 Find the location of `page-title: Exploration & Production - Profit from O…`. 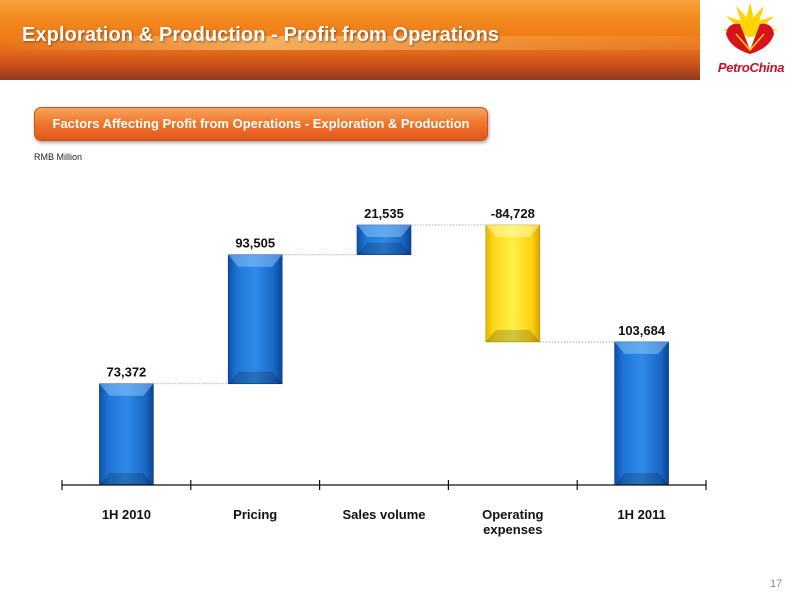

page-title: Exploration & Production - Profit from O… is located at coordinates (261, 35).